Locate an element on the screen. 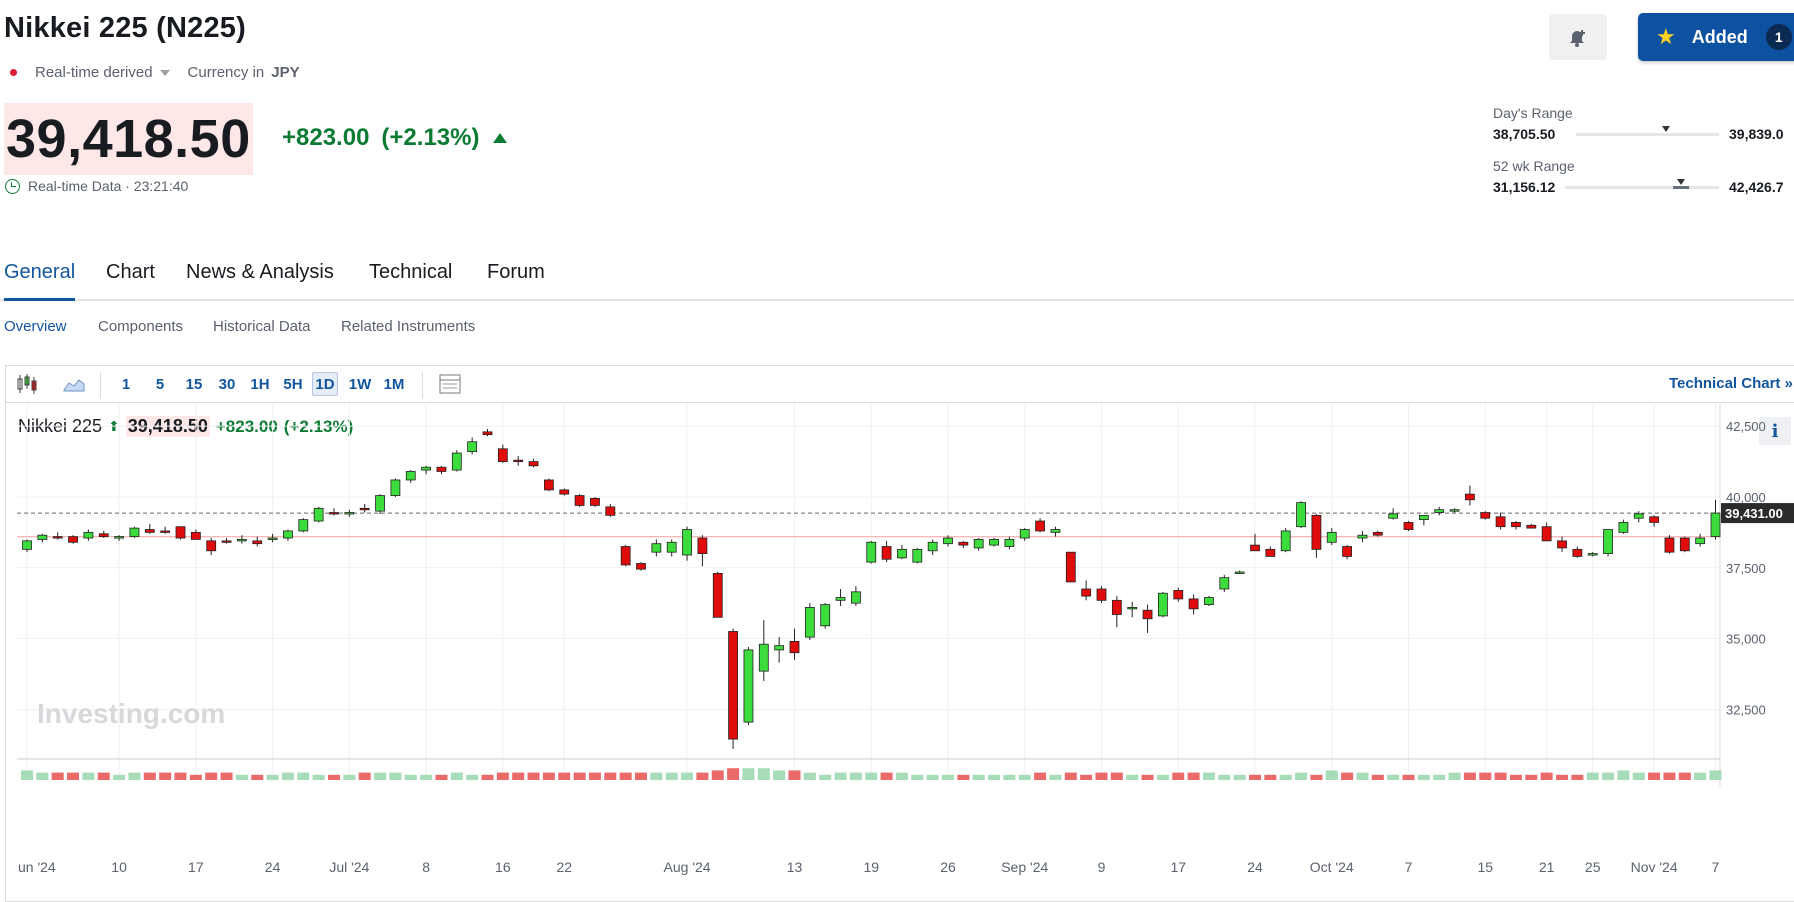 This screenshot has width=1794, height=902. tab-general: General is located at coordinates (40, 281).